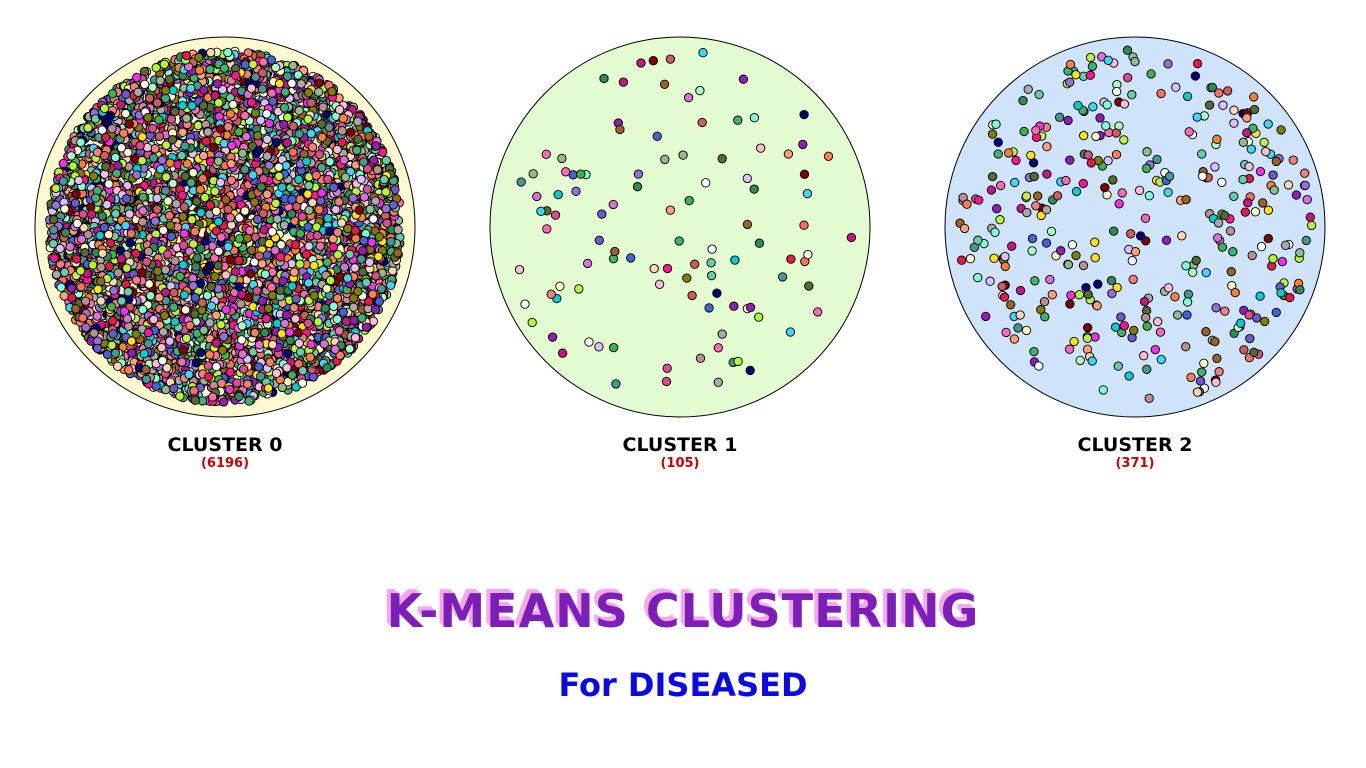 This screenshot has width=1366, height=768. What do you see at coordinates (225, 227) in the screenshot?
I see `cluster-0-circle` at bounding box center [225, 227].